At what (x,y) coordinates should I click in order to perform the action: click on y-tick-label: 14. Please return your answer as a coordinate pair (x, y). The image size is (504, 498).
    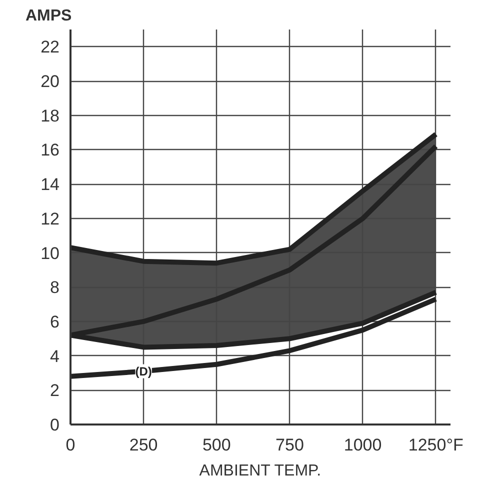
    Looking at the image, I should click on (50, 184).